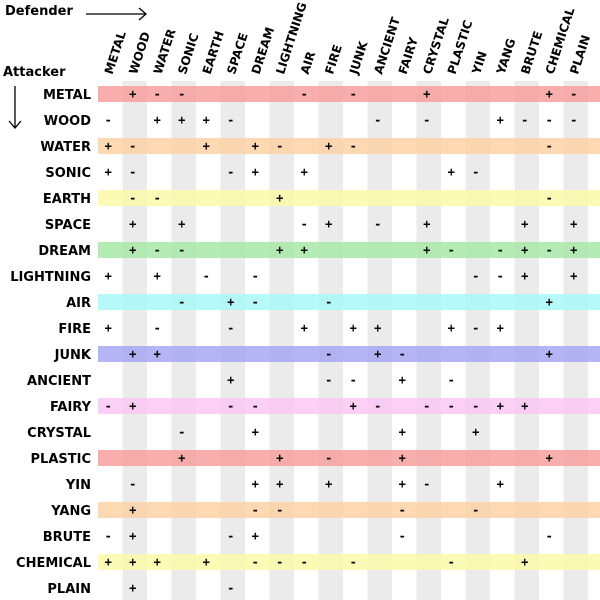 The width and height of the screenshot is (600, 600). Describe the element at coordinates (206, 146) in the screenshot. I see `mark-water-vs-earth: +` at that location.